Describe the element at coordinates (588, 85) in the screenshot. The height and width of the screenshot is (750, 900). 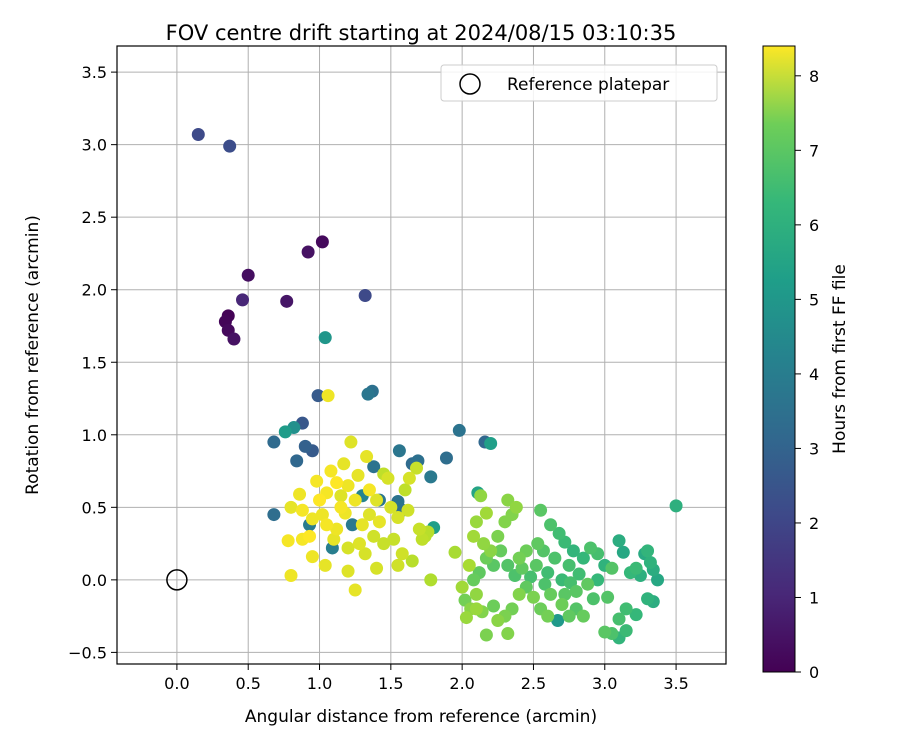
I see `legend-entry-label: Reference platepar` at that location.